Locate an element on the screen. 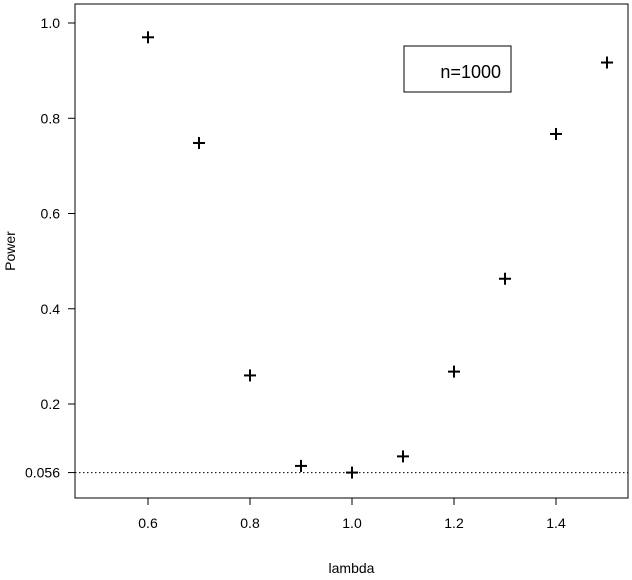  y-tick-label: 0.8 is located at coordinates (51, 118).